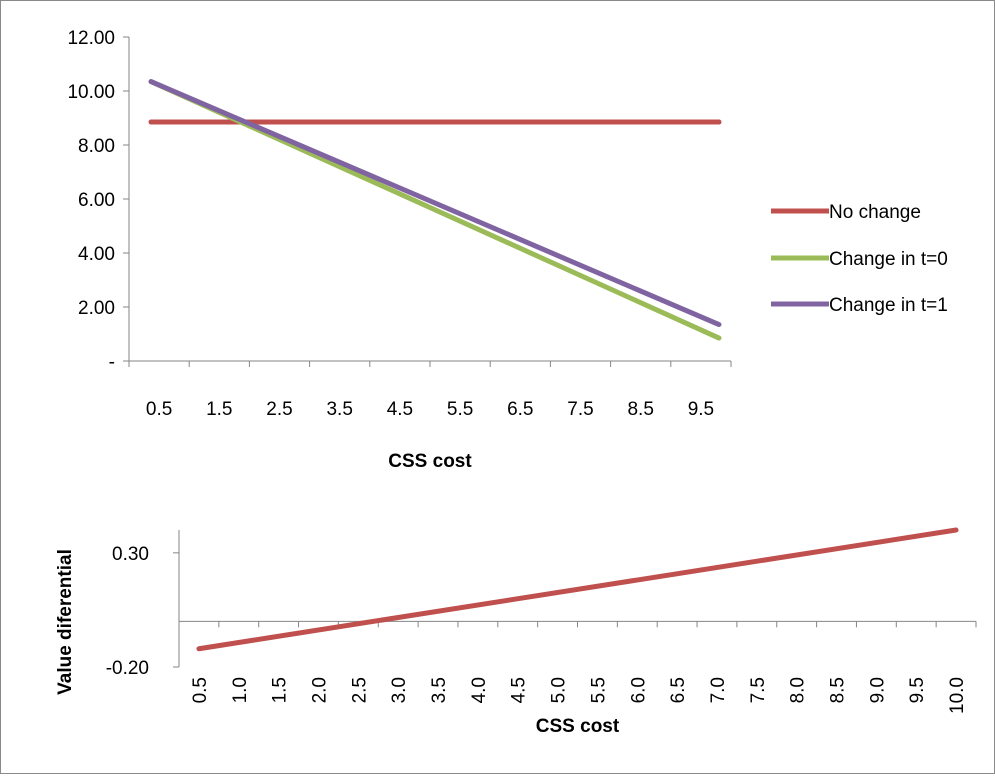 The height and width of the screenshot is (778, 995). Describe the element at coordinates (430, 461) in the screenshot. I see `top-x-axis-title: CSS cost` at that location.